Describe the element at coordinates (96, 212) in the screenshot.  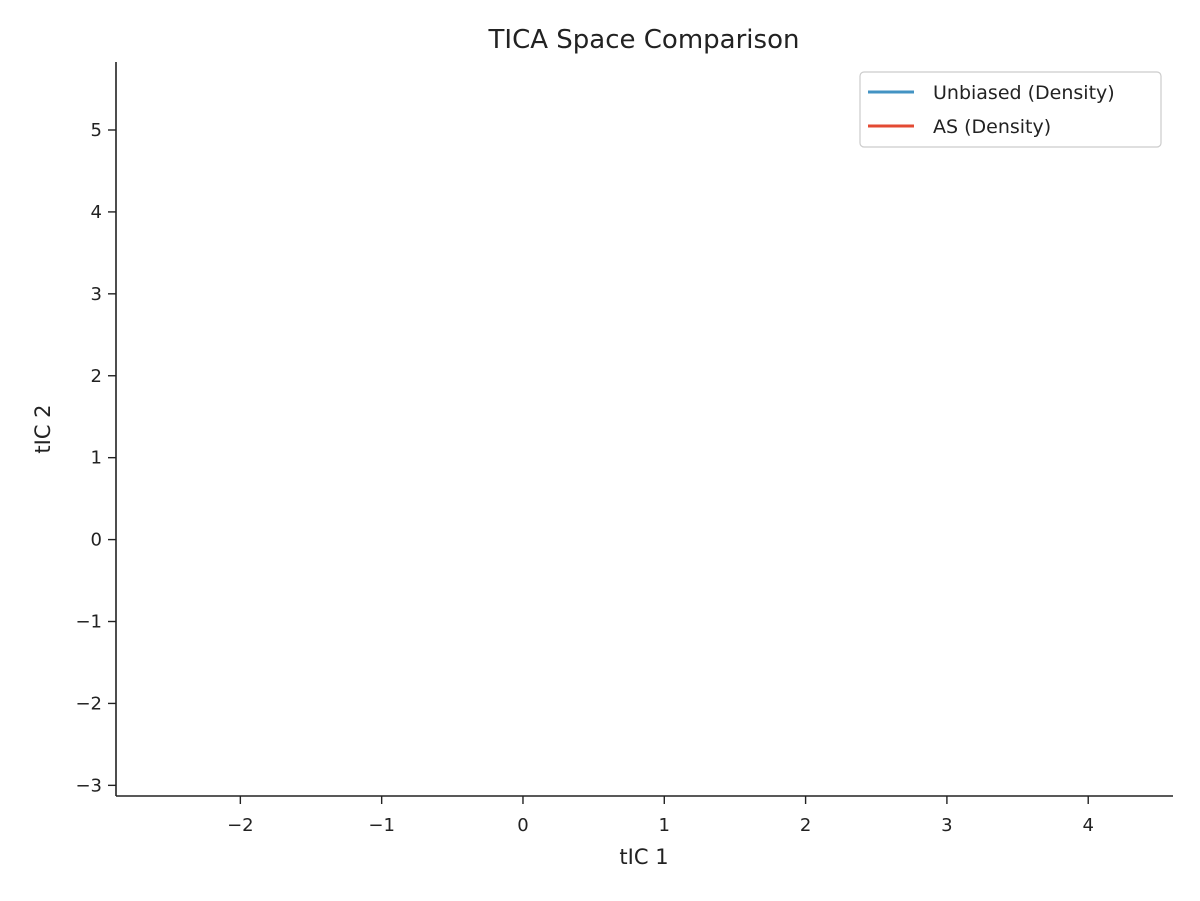
I see `y-tick-label: 4` at that location.